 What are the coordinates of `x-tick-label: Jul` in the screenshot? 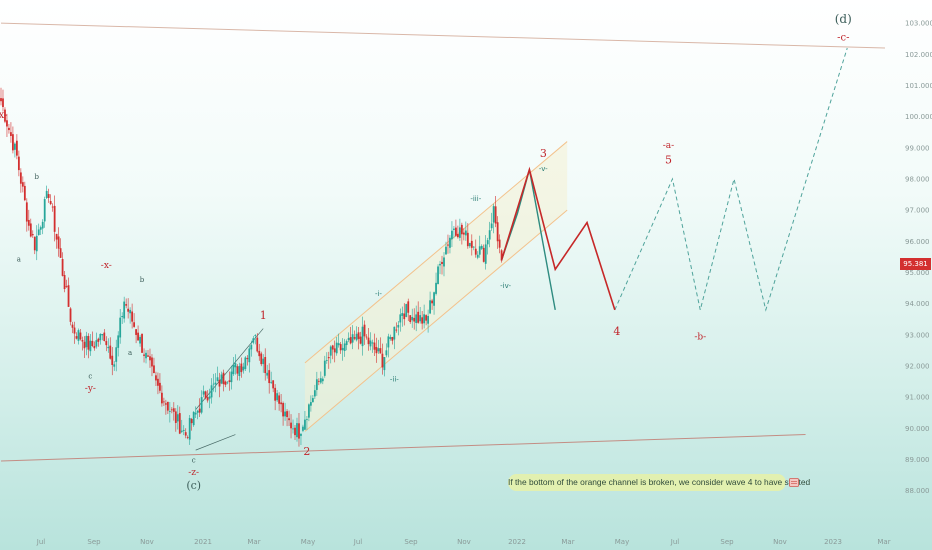 It's located at (358, 542).